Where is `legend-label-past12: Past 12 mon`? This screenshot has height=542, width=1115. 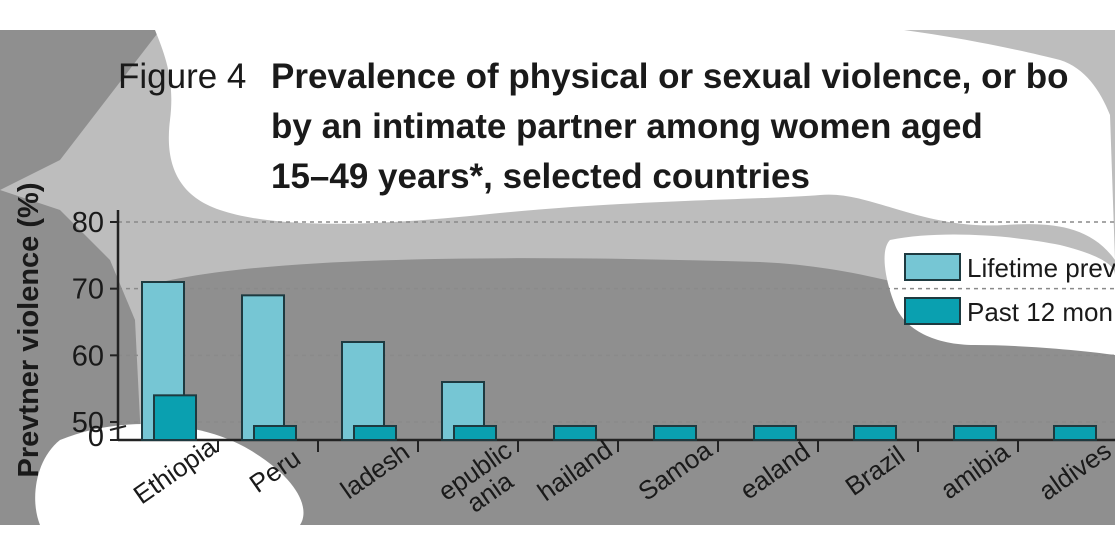
legend-label-past12: Past 12 mon is located at coordinates (1040, 312).